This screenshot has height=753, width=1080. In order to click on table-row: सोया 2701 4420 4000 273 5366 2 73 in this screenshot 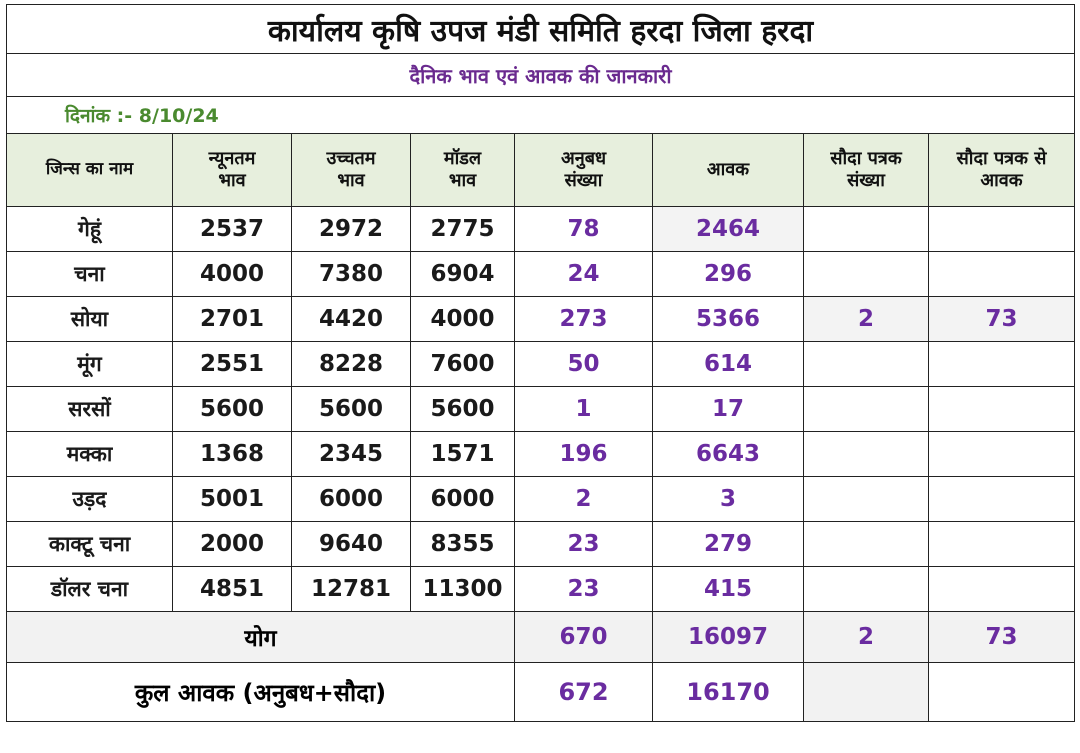, I will do `click(541, 319)`.